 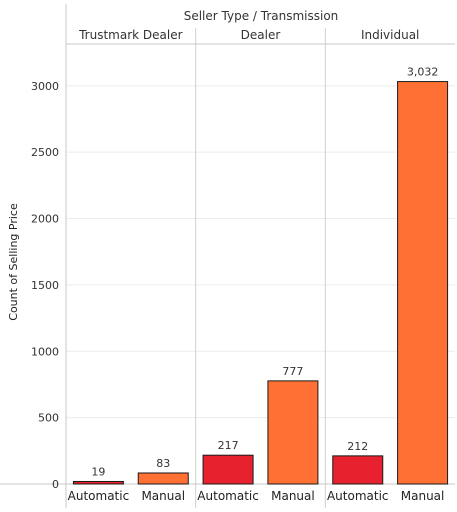 What do you see at coordinates (48, 418) in the screenshot?
I see `y-tick-label: 500` at bounding box center [48, 418].